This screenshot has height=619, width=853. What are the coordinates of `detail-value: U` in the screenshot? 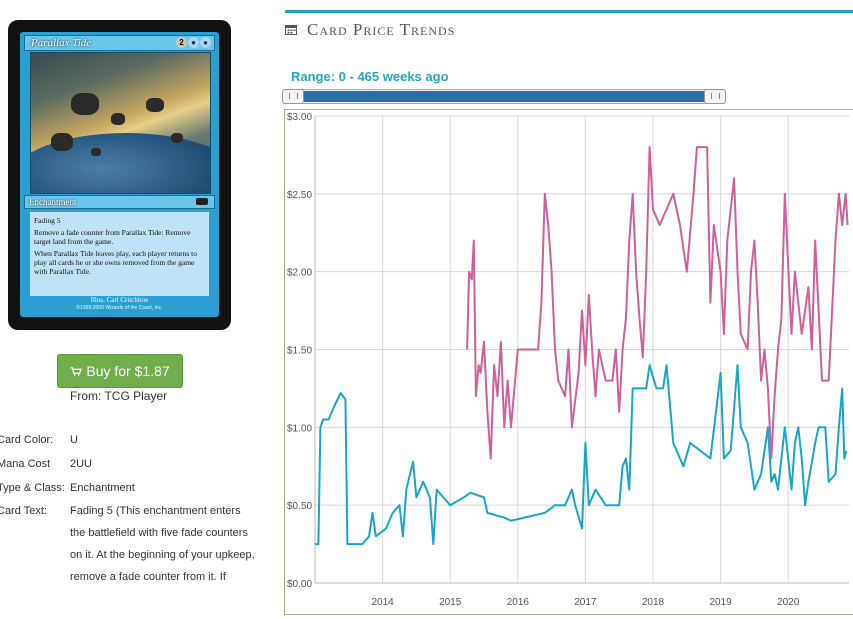 It's located at (74, 440).